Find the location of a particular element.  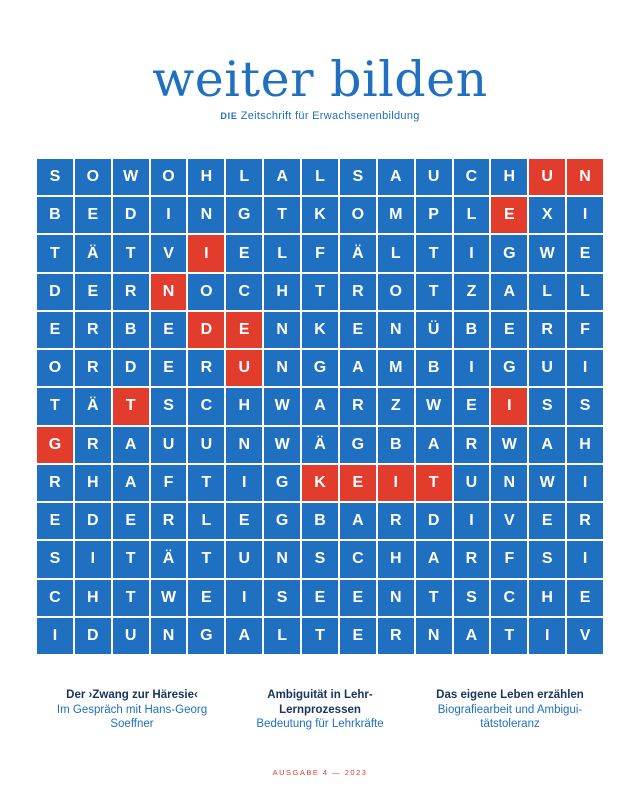

issue-line: AUSGABE 4 — 2023 is located at coordinates (320, 772).